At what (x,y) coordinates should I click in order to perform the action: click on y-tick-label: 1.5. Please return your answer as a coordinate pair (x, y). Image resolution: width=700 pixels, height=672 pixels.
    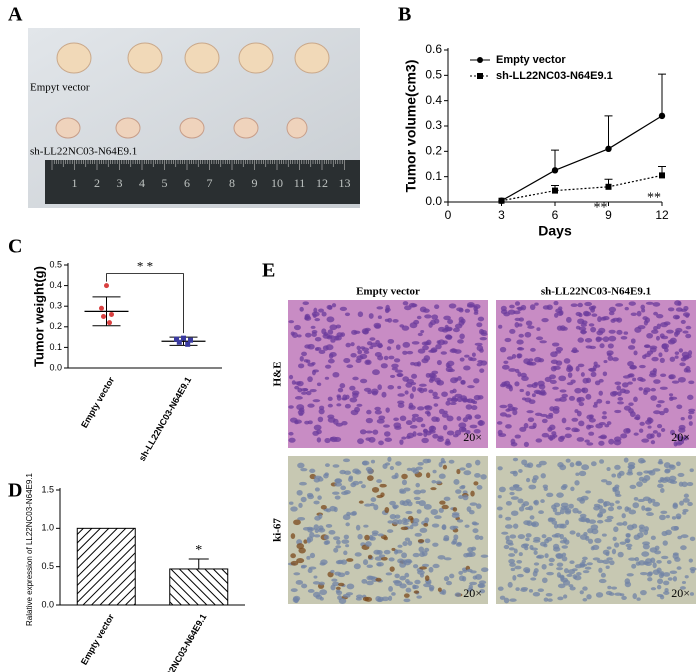
    Looking at the image, I should click on (47, 489).